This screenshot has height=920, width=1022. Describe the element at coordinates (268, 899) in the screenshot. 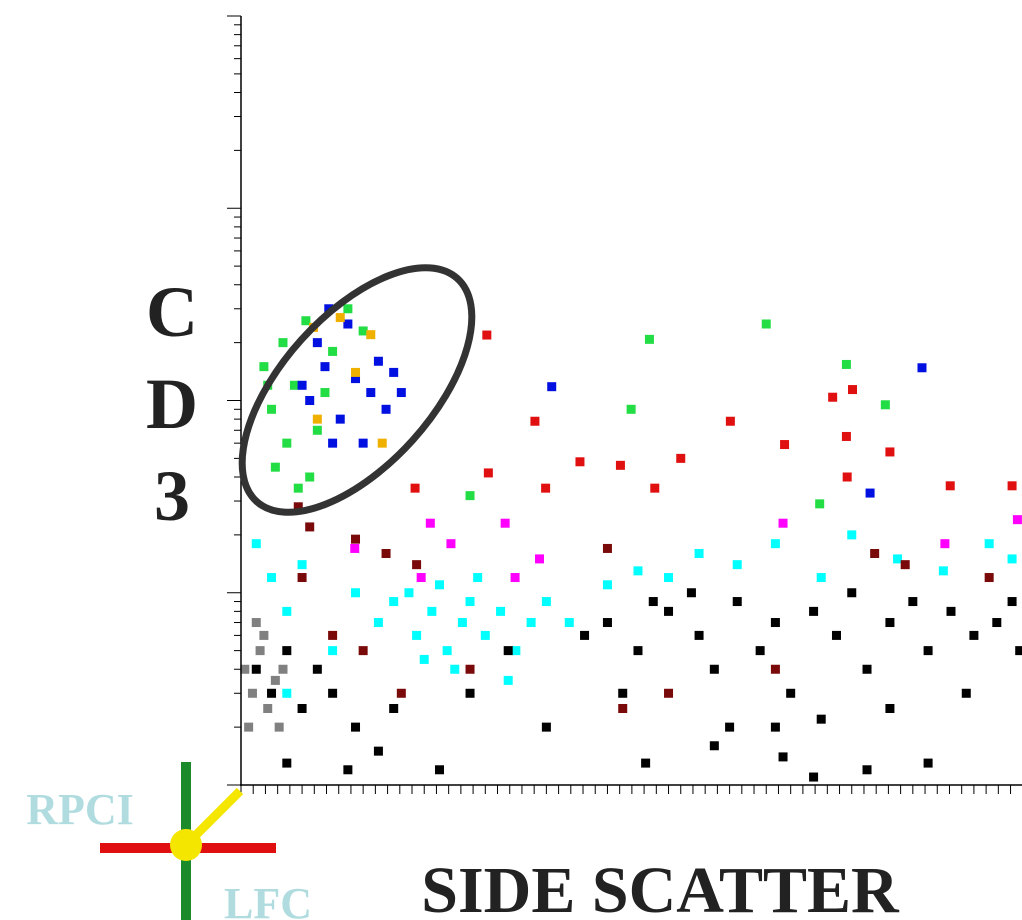

I see `logo-text: LFC` at that location.